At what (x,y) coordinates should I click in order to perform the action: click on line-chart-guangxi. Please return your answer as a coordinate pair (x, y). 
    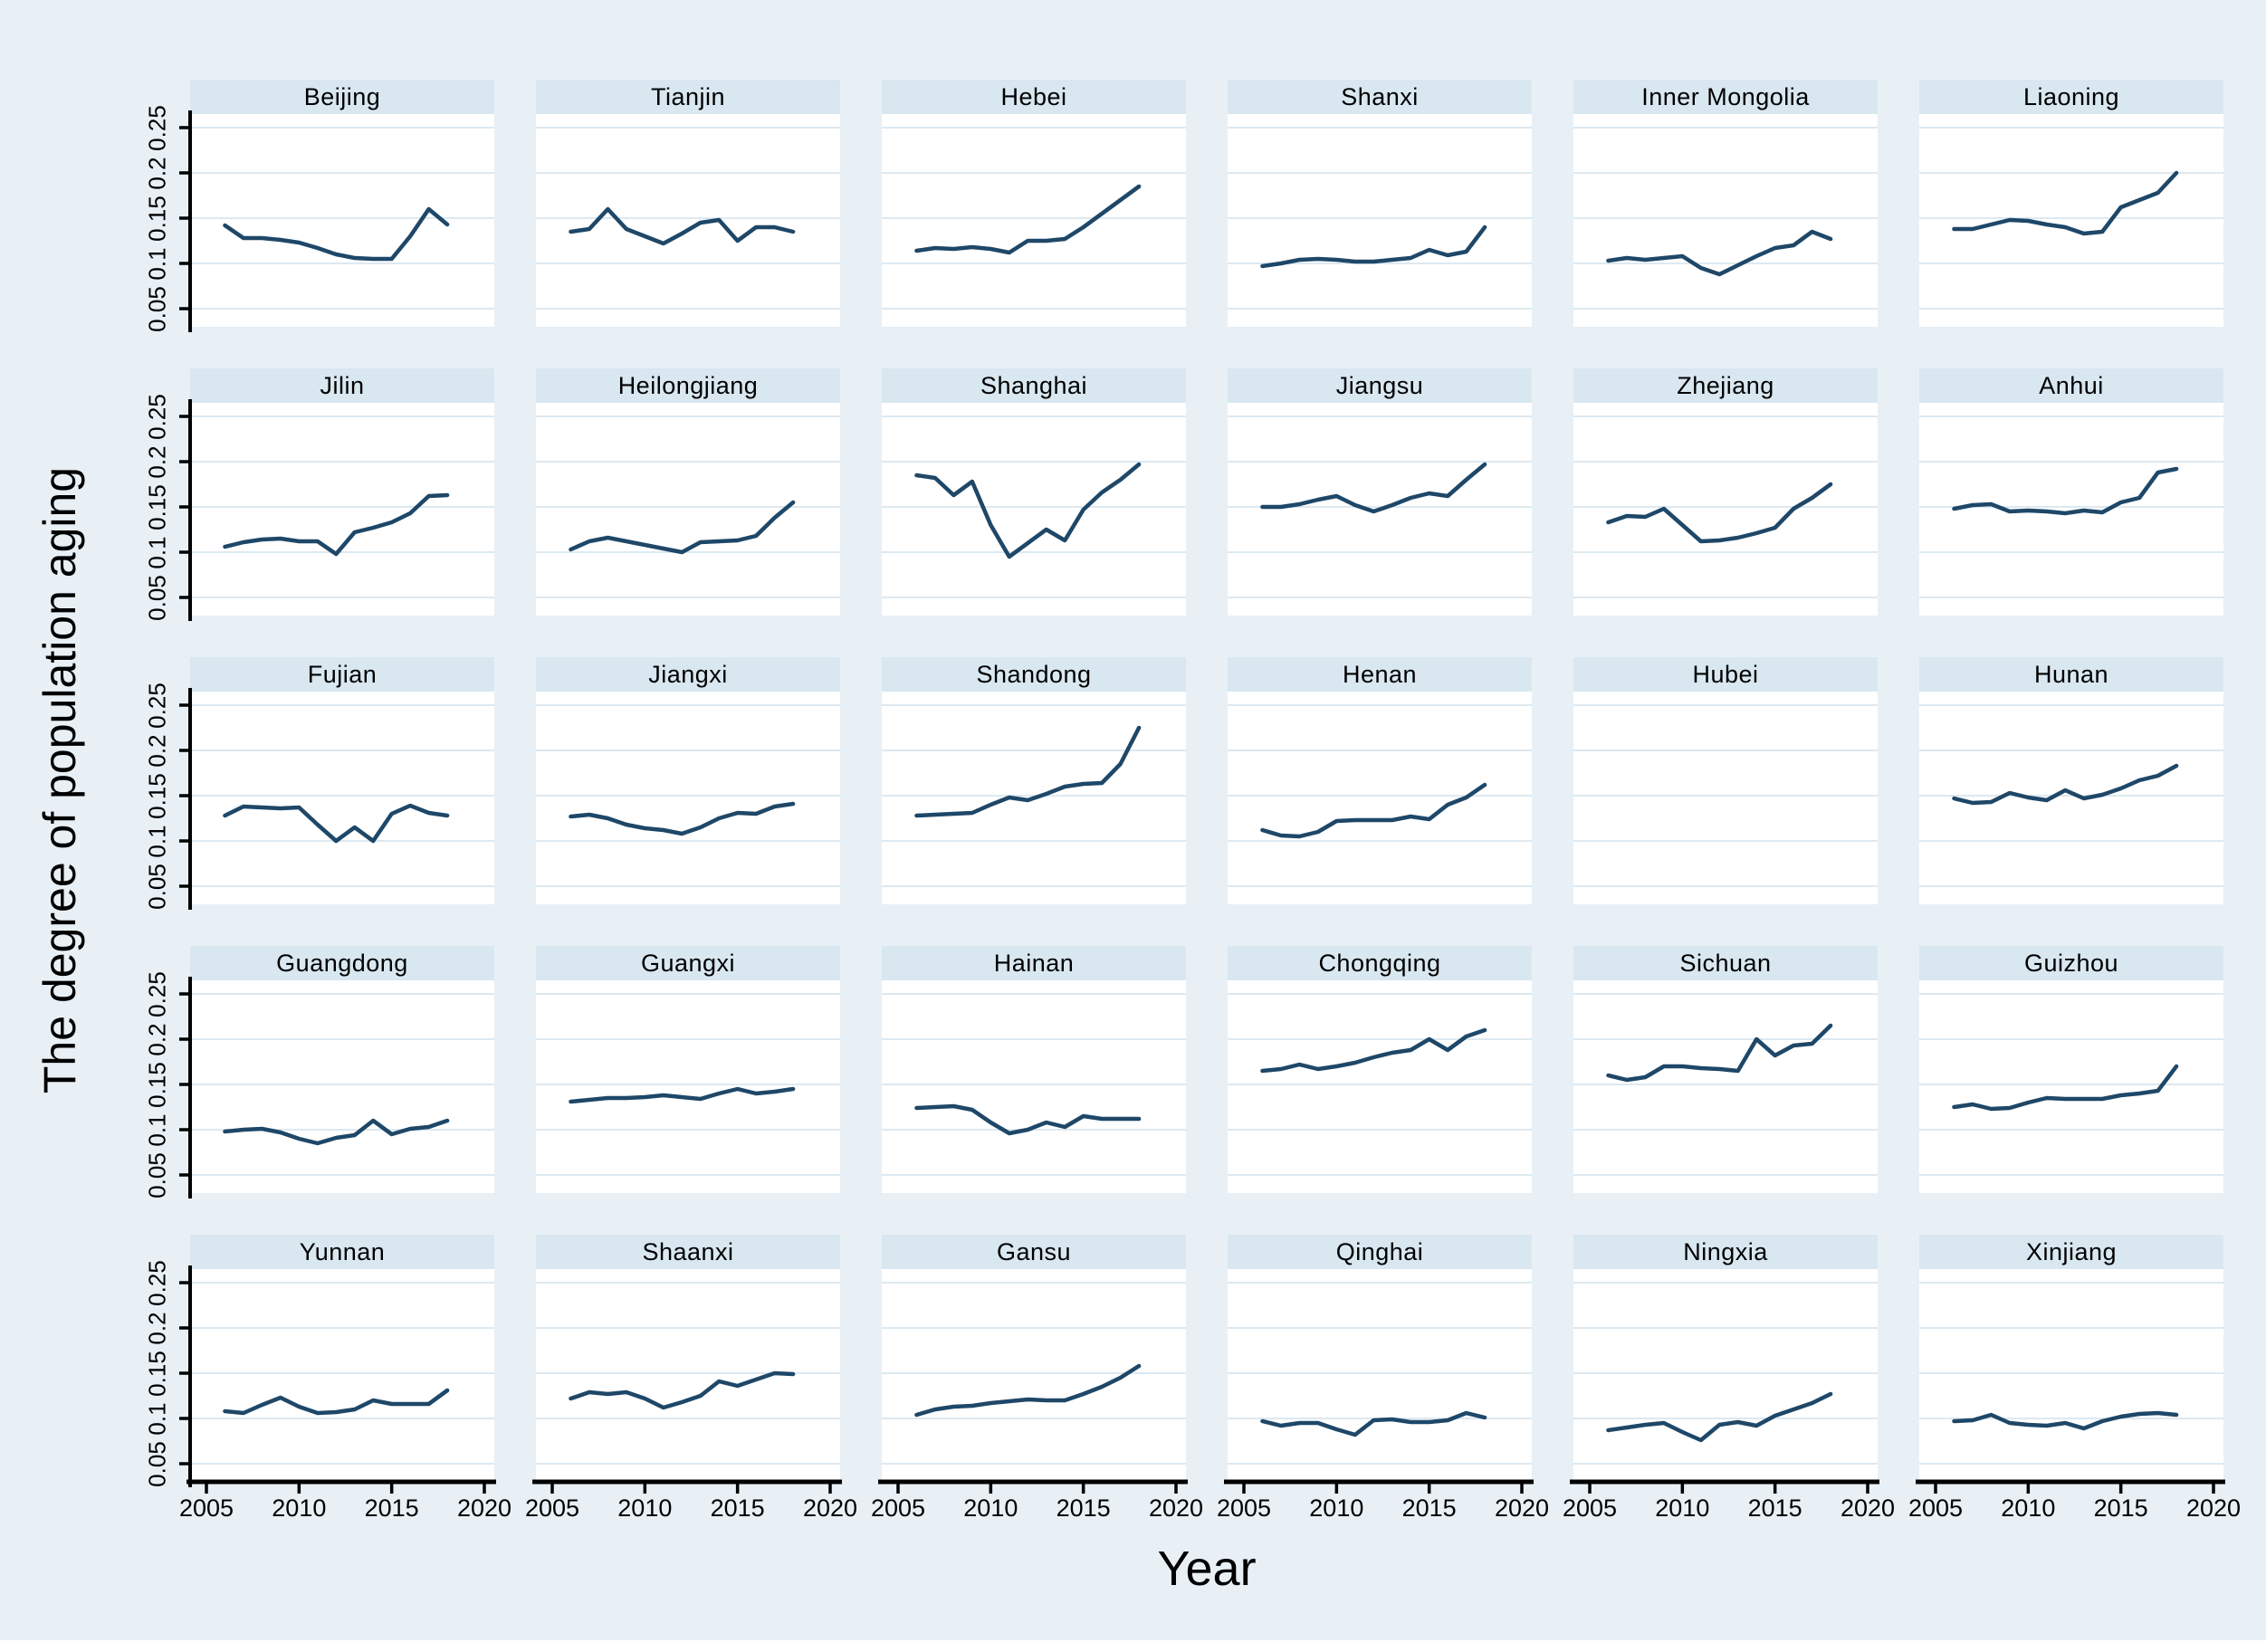
    Looking at the image, I should click on (688, 1086).